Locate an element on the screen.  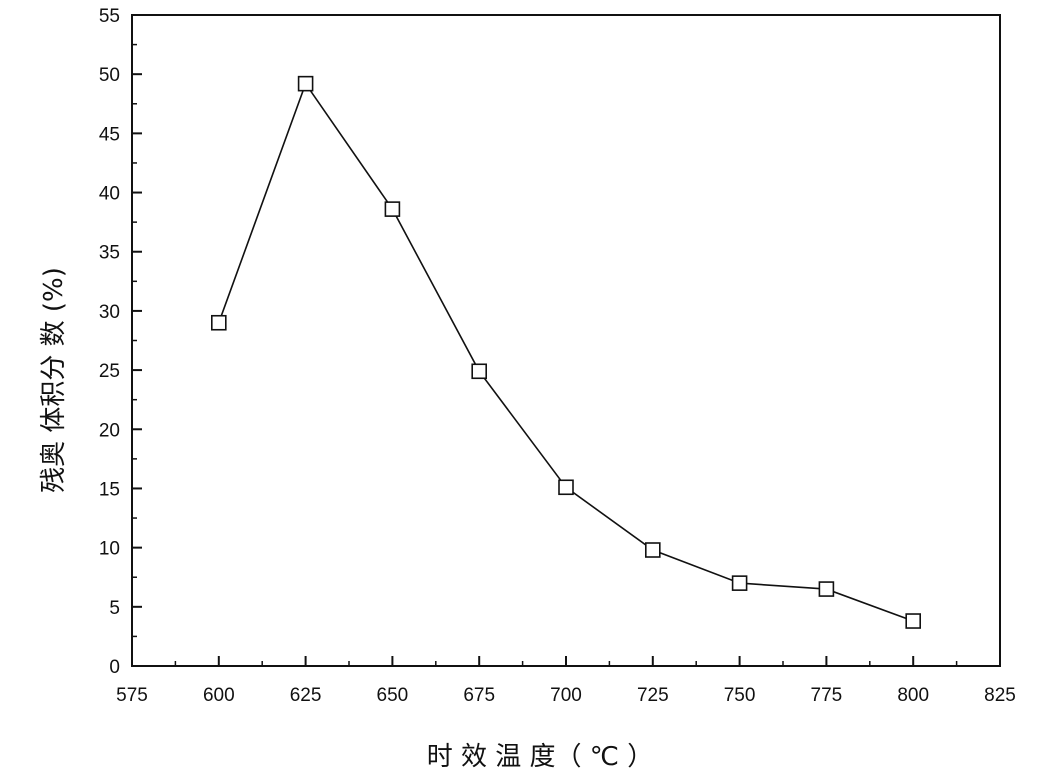
y-tick-label: 20 is located at coordinates (109, 430).